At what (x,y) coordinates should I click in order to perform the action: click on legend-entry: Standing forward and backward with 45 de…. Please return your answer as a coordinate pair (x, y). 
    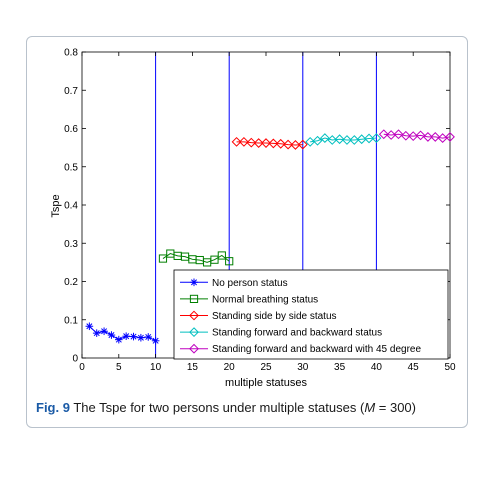
    Looking at the image, I should click on (300, 349).